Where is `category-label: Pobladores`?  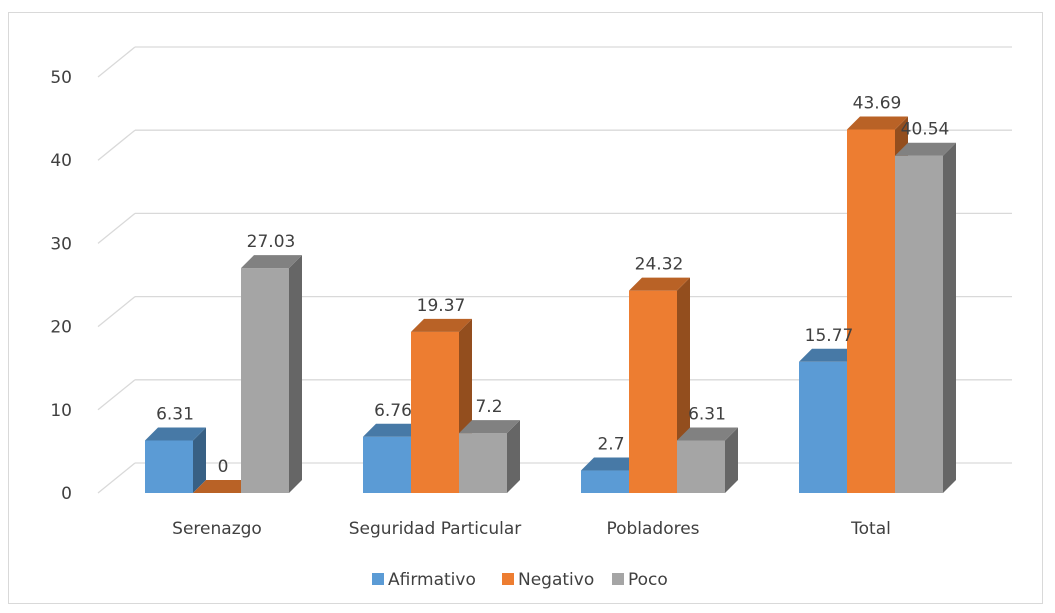
category-label: Pobladores is located at coordinates (652, 529).